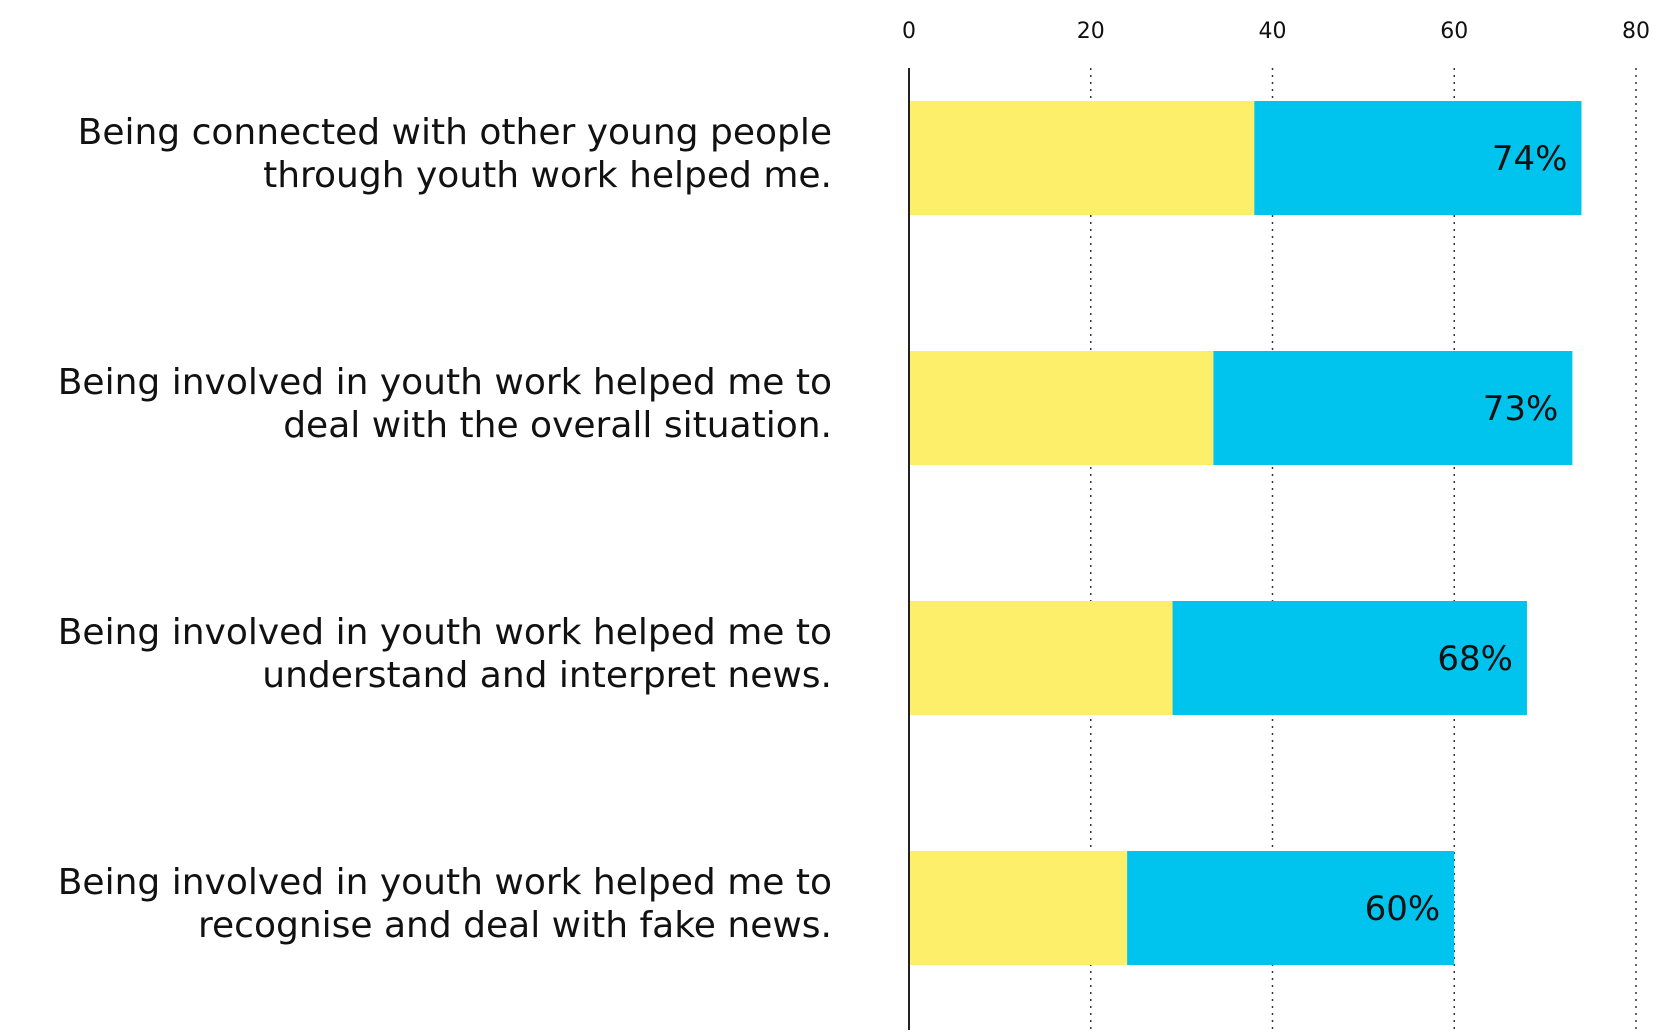 This screenshot has width=1657, height=1036. I want to click on data-label: 73%, so click(1521, 409).